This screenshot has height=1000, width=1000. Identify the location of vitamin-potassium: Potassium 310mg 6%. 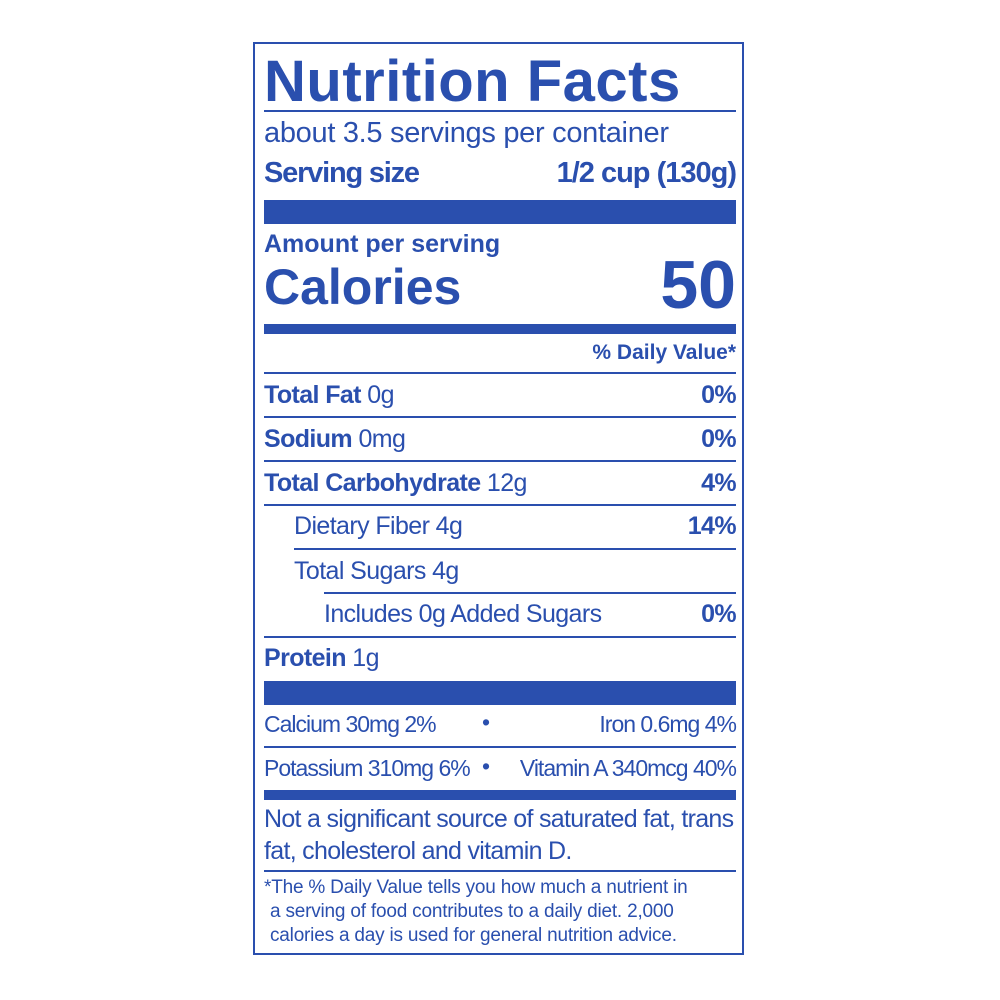
(367, 768).